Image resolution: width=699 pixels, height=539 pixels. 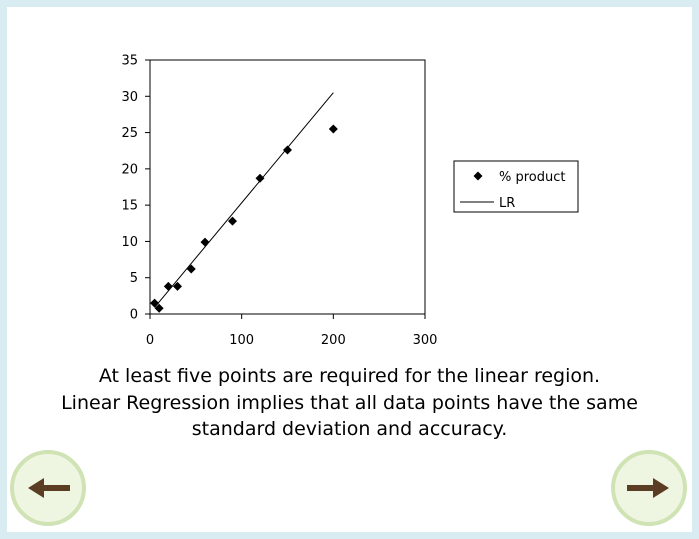 I want to click on regression-line, so click(x=244, y=200).